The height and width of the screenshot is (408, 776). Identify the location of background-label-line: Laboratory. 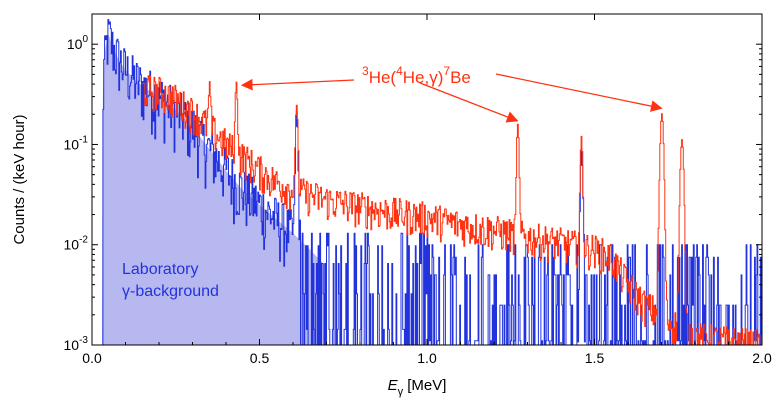
(160, 269).